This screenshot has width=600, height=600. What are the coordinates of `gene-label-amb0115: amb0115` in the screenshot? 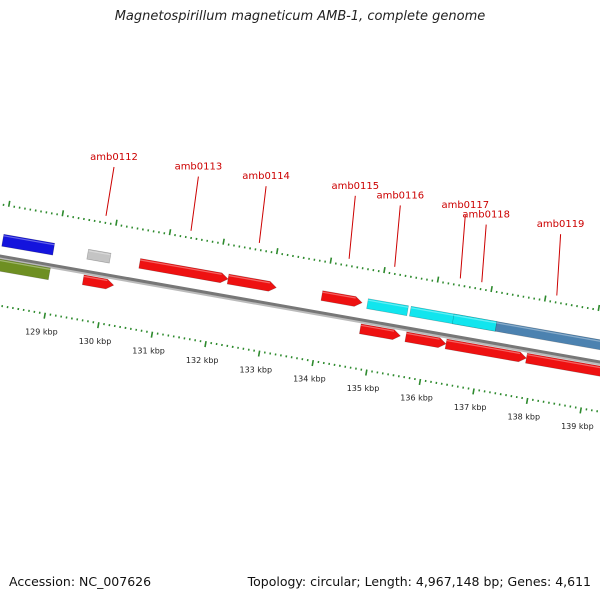 It's located at (355, 186).